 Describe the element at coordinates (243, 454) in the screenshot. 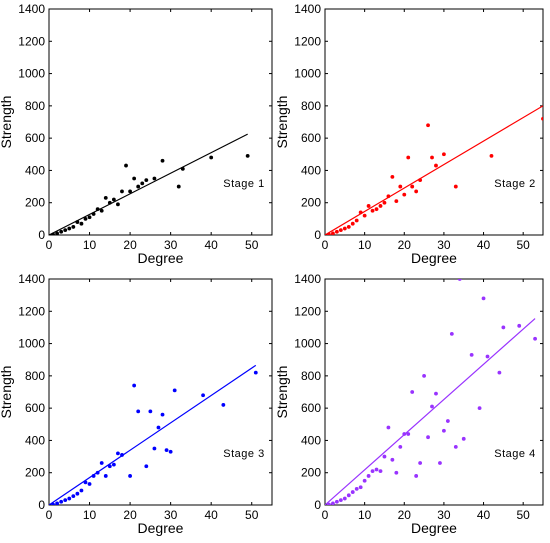

I see `stage-label: Stage 3` at that location.